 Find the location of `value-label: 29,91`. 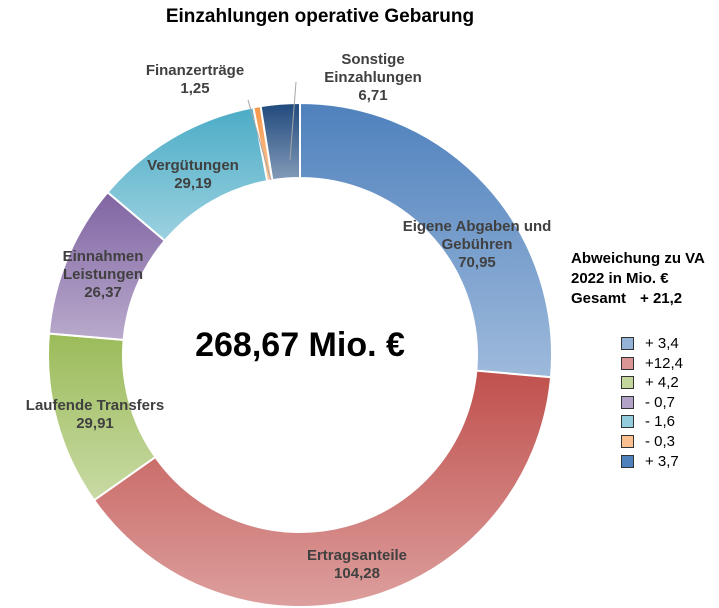

value-label: 29,91 is located at coordinates (95, 423).